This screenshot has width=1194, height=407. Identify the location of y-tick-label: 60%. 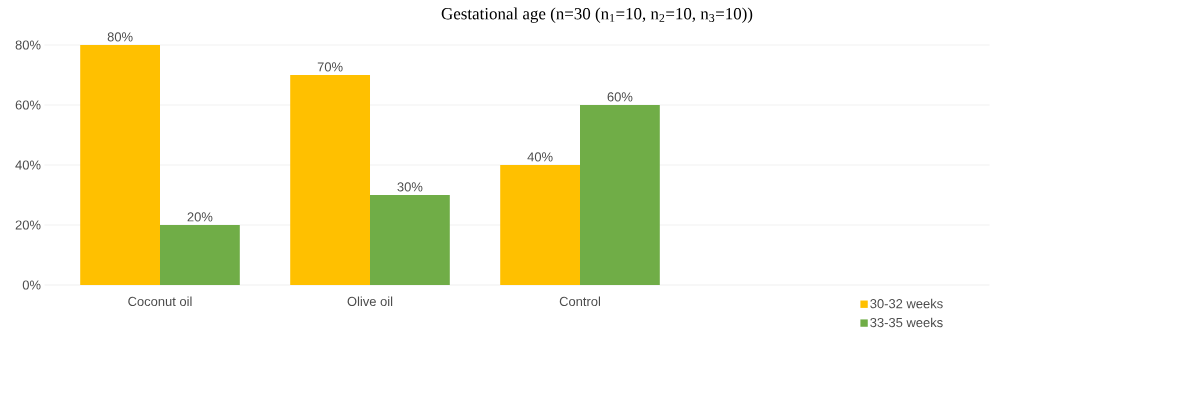
(28, 105).